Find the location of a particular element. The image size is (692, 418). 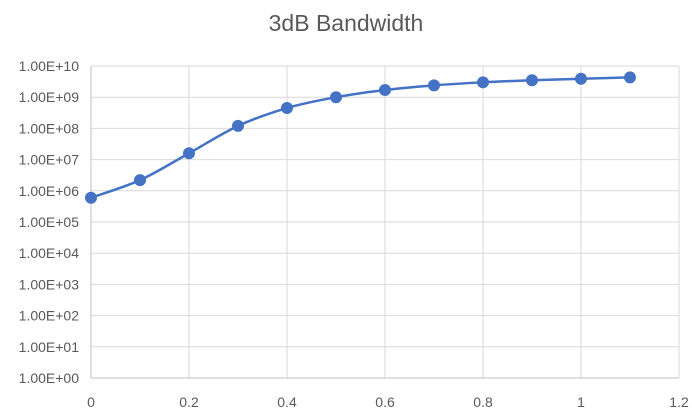

y-tick-label: 1.00E+05 is located at coordinates (49, 222).